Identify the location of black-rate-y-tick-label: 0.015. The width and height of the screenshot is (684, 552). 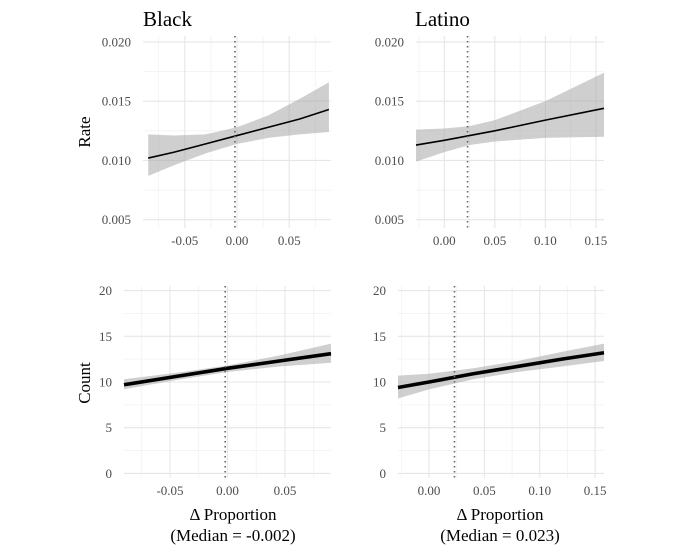
(116, 101).